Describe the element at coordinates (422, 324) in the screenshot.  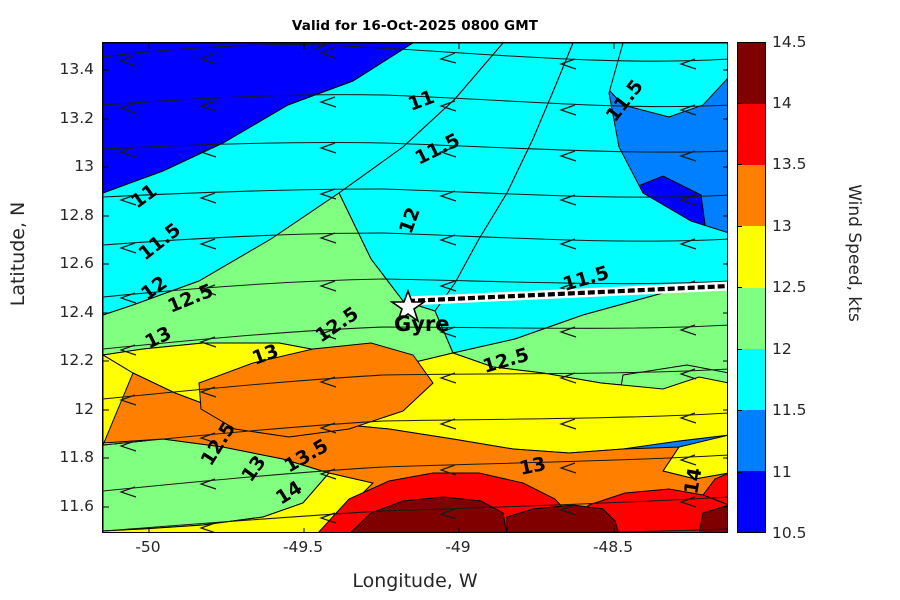
I see `gyre-label: Gyre` at that location.